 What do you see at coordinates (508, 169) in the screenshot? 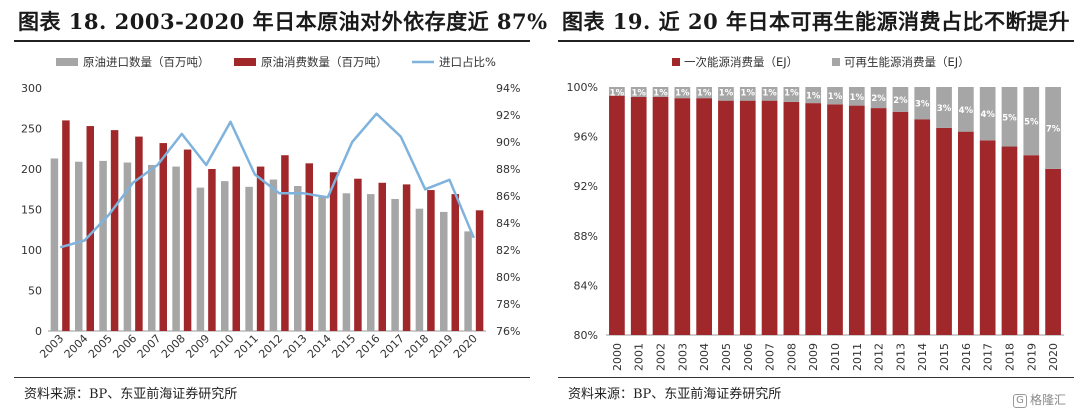
I see `y2-tick-label: 88%` at bounding box center [508, 169].